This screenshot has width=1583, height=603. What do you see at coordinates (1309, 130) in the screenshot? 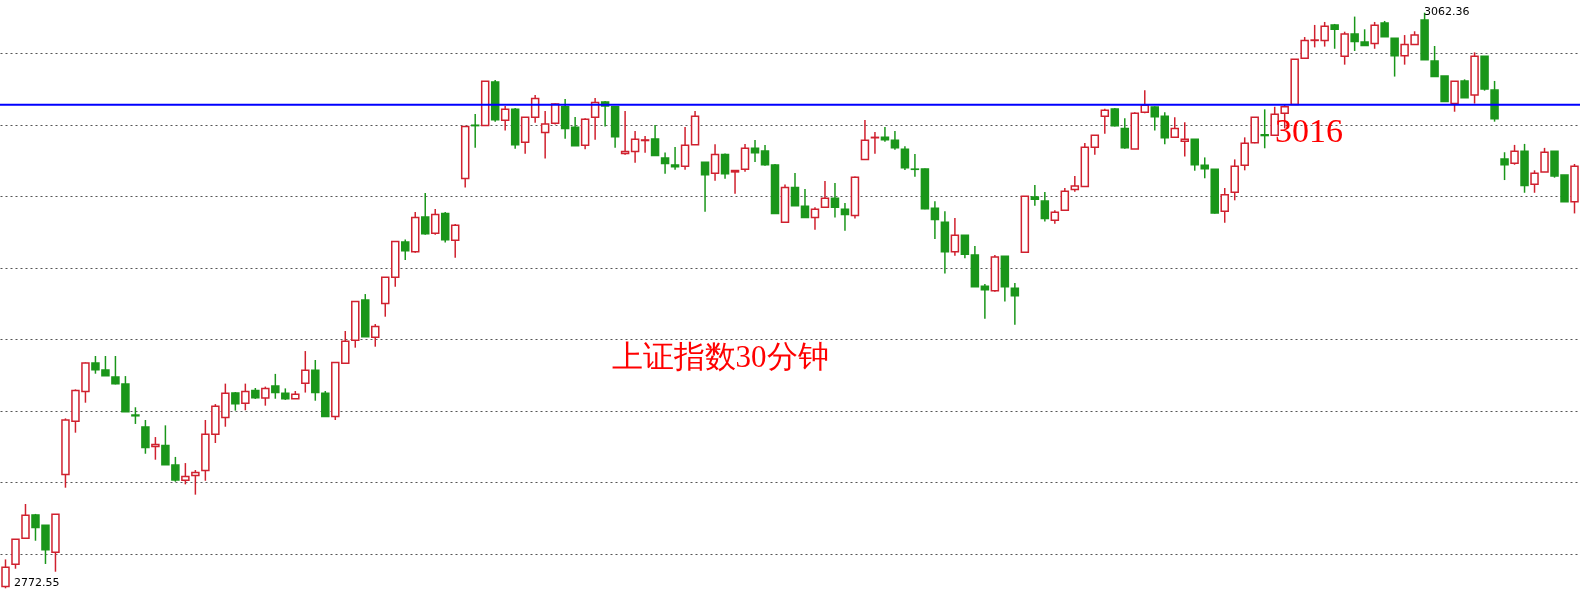
I see `ref-line-label: 3016` at bounding box center [1309, 130].